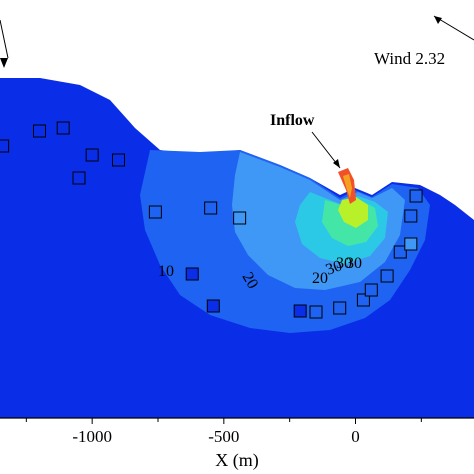  Describe the element at coordinates (336, 163) in the screenshot. I see `inflow-arrow-head` at that location.